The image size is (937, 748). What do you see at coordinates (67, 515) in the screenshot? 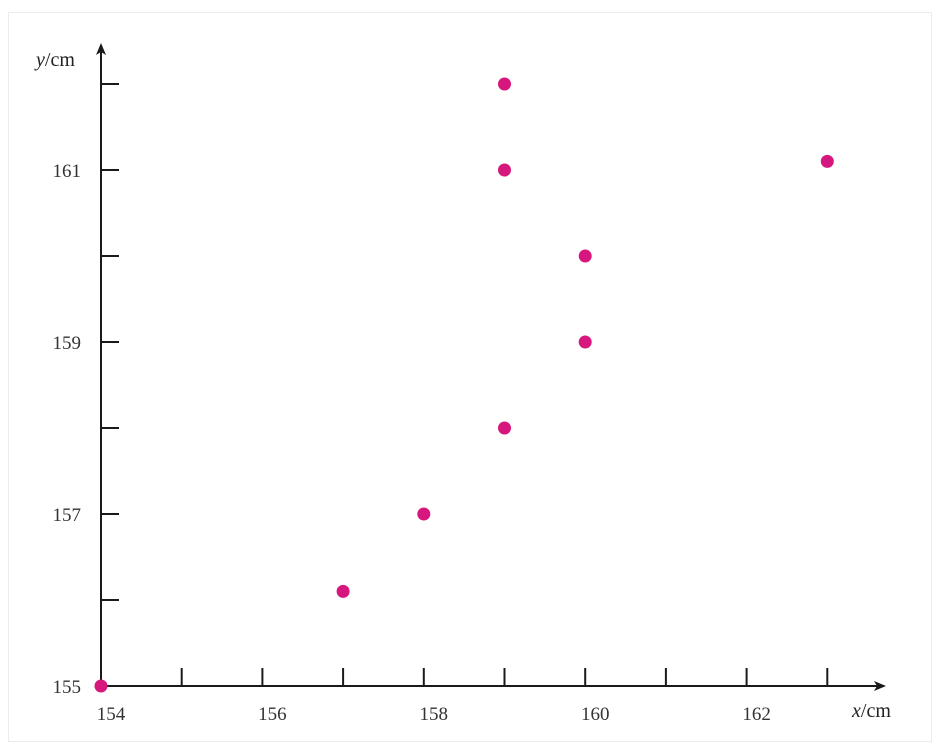
I see `y-tick-label: 157` at bounding box center [67, 515].